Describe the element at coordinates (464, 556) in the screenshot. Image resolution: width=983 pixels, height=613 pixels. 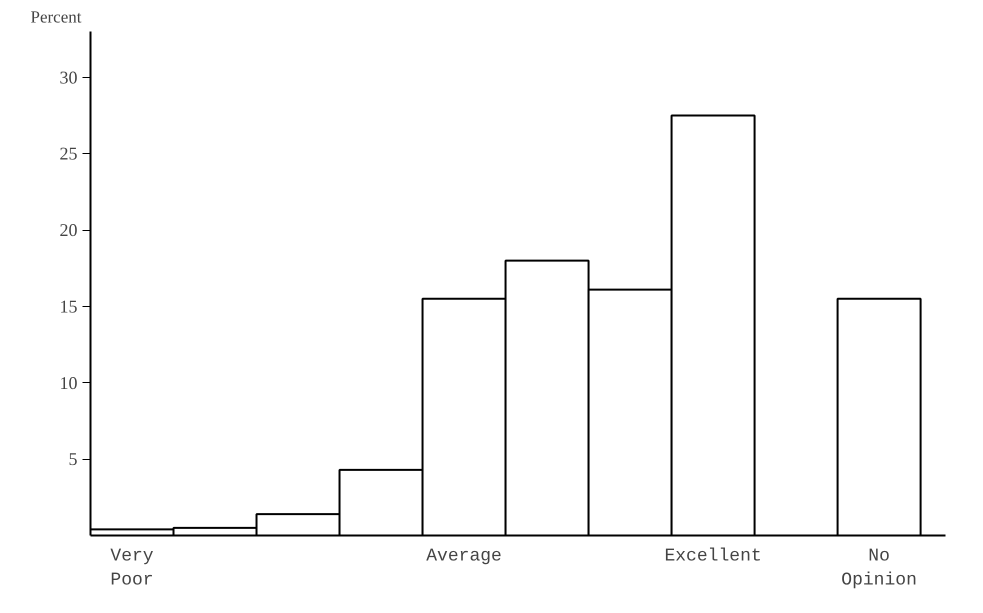
I see `x-tick-label: Average` at that location.